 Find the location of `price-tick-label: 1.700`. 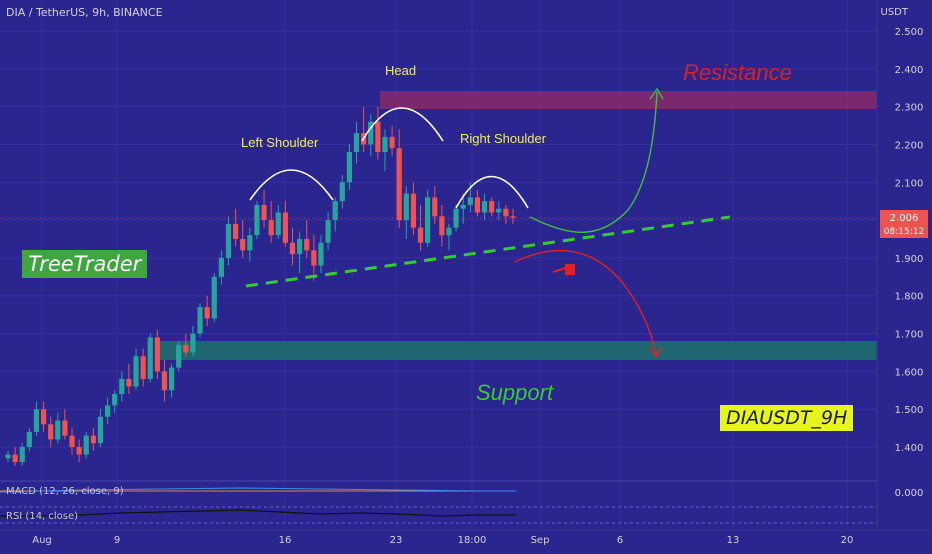

price-tick-label: 1.700 is located at coordinates (909, 335).